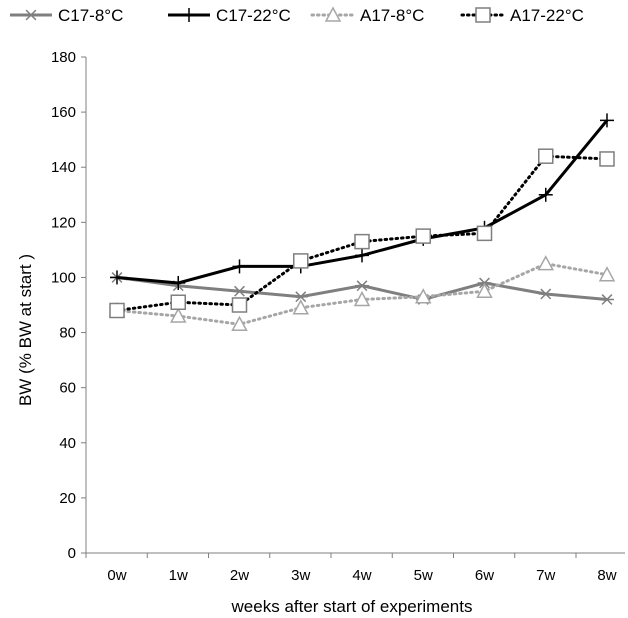 Image resolution: width=628 pixels, height=618 pixels. I want to click on legend-label: C17-22°C, so click(253, 15).